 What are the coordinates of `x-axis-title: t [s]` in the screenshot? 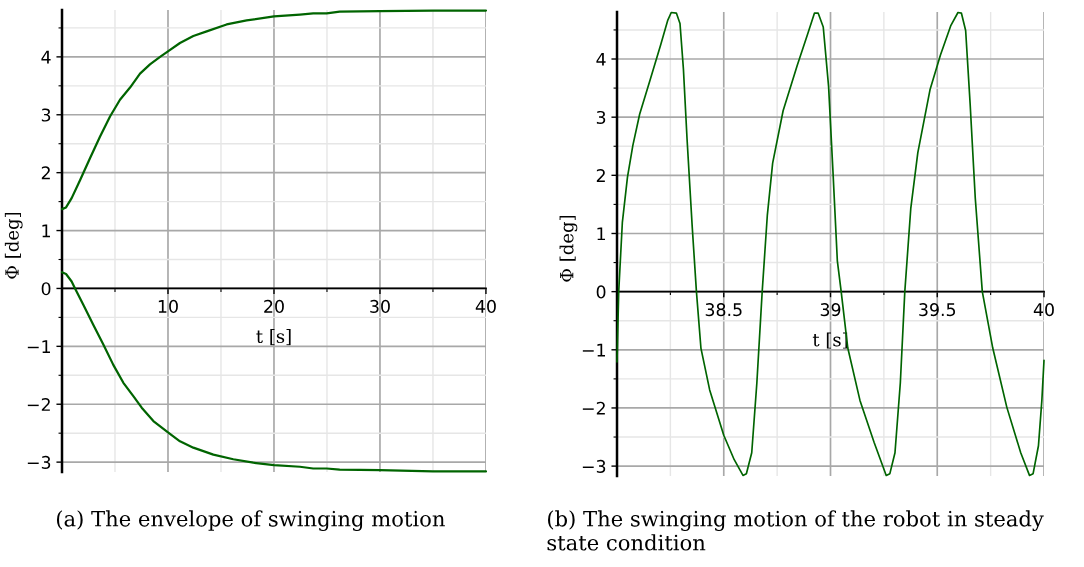 It's located at (273, 337).